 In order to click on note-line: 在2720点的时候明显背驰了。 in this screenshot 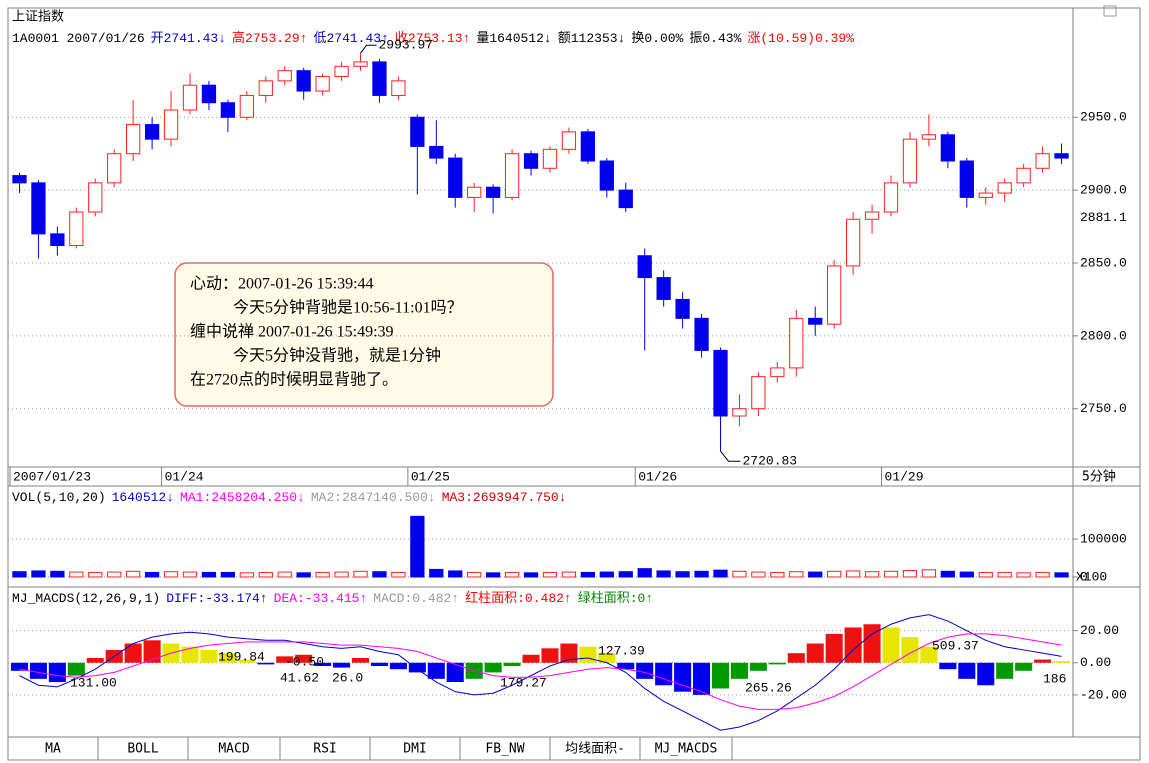, I will do `click(294, 380)`.